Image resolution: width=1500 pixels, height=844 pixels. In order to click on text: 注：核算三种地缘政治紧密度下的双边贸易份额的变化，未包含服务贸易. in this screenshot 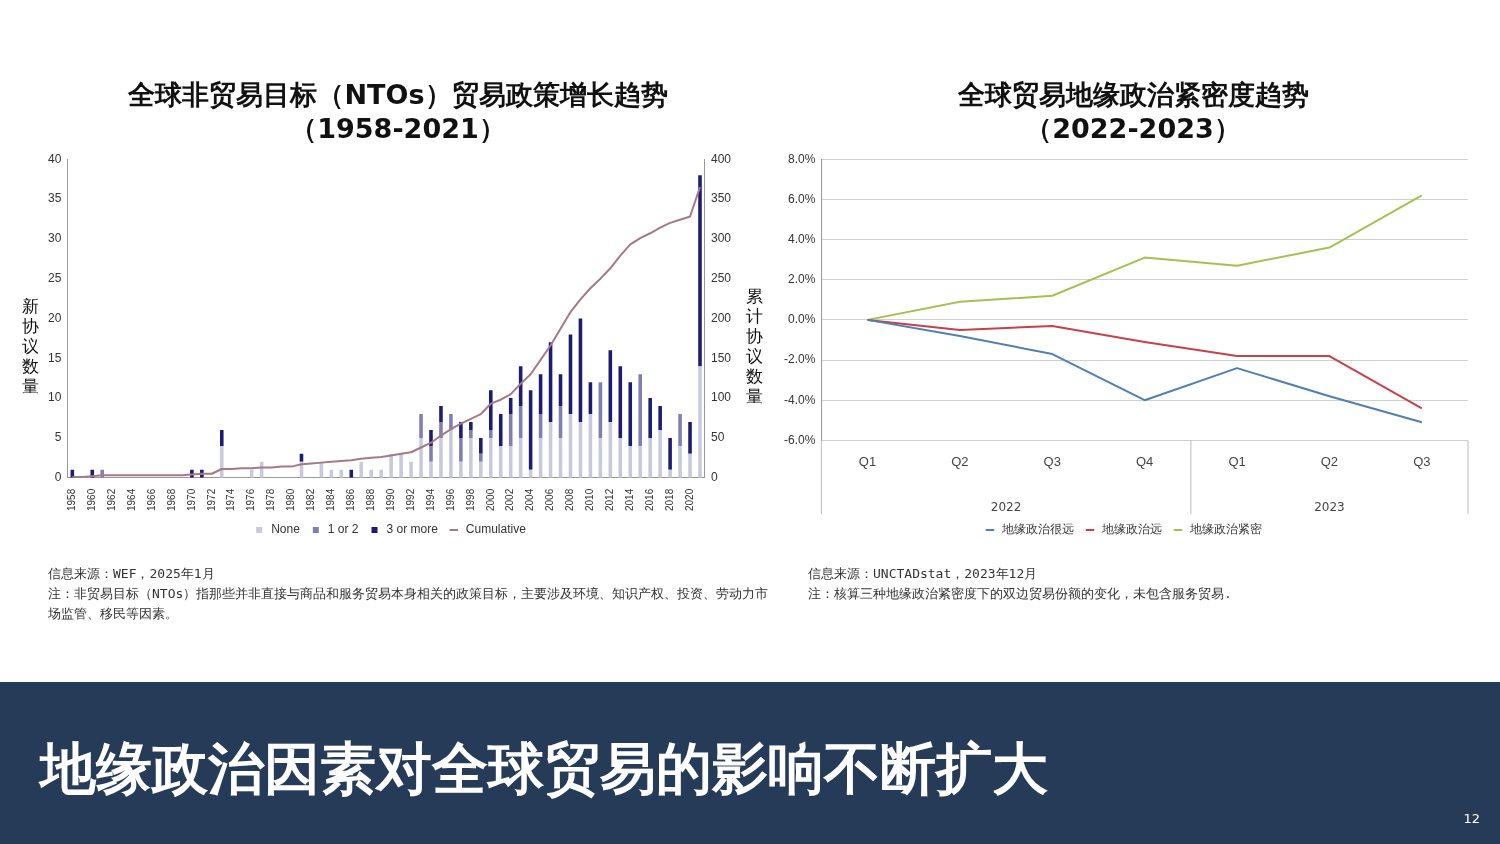, I will do `click(1020, 594)`.